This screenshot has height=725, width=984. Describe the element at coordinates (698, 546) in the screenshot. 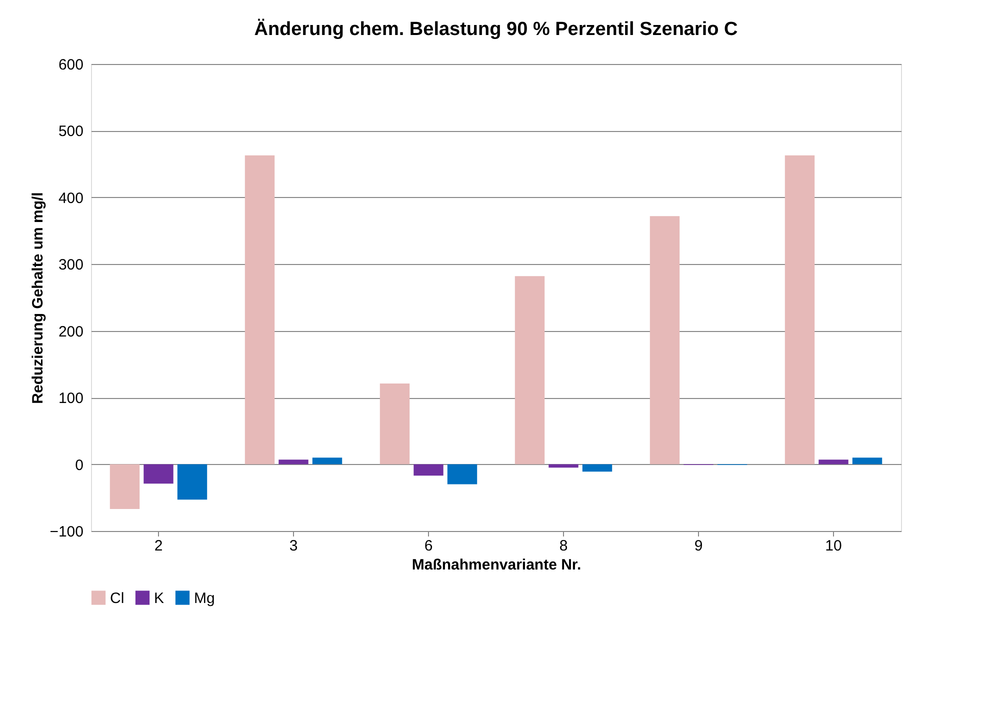

I see `x-tick-label: 9` at that location.